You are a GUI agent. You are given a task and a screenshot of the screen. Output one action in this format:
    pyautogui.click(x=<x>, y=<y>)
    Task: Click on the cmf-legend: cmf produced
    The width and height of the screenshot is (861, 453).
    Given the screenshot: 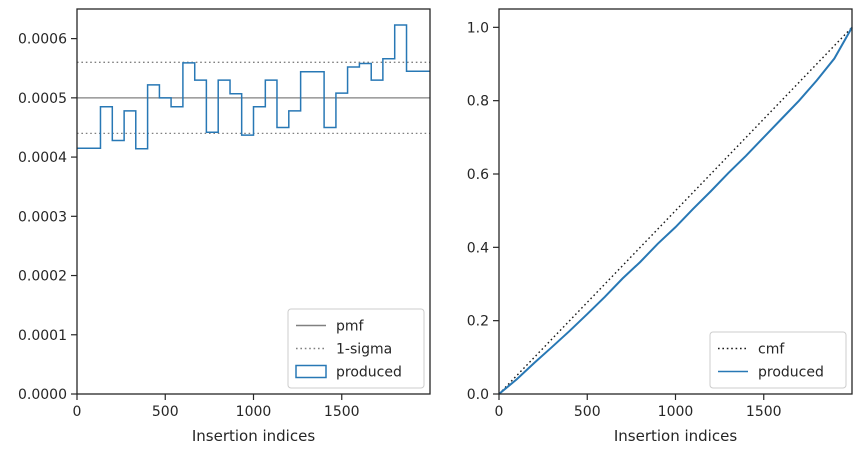 What is the action you would take?
    pyautogui.click(x=778, y=360)
    